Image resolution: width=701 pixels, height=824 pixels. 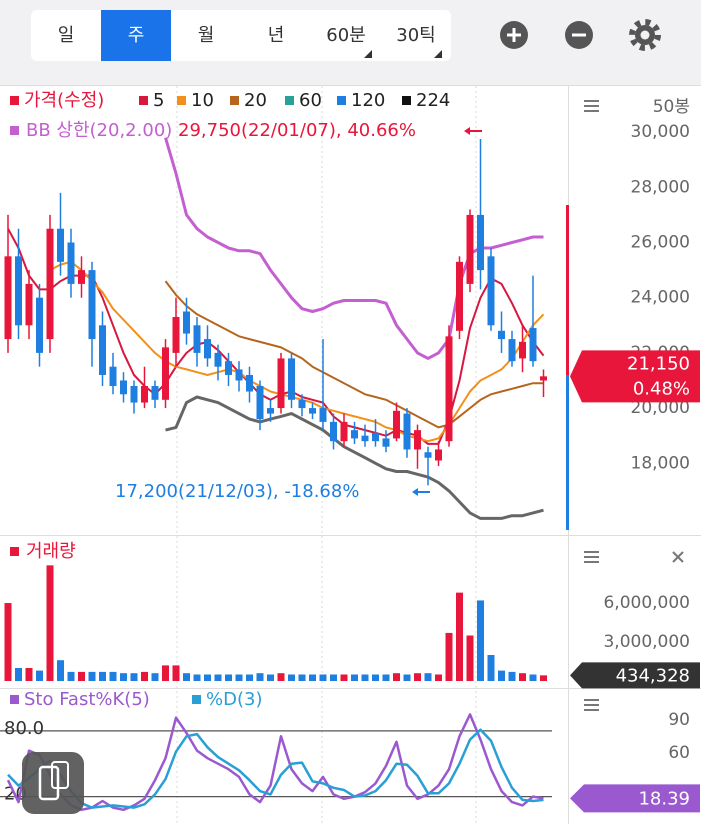 What do you see at coordinates (645, 35) in the screenshot?
I see `settings-button` at bounding box center [645, 35].